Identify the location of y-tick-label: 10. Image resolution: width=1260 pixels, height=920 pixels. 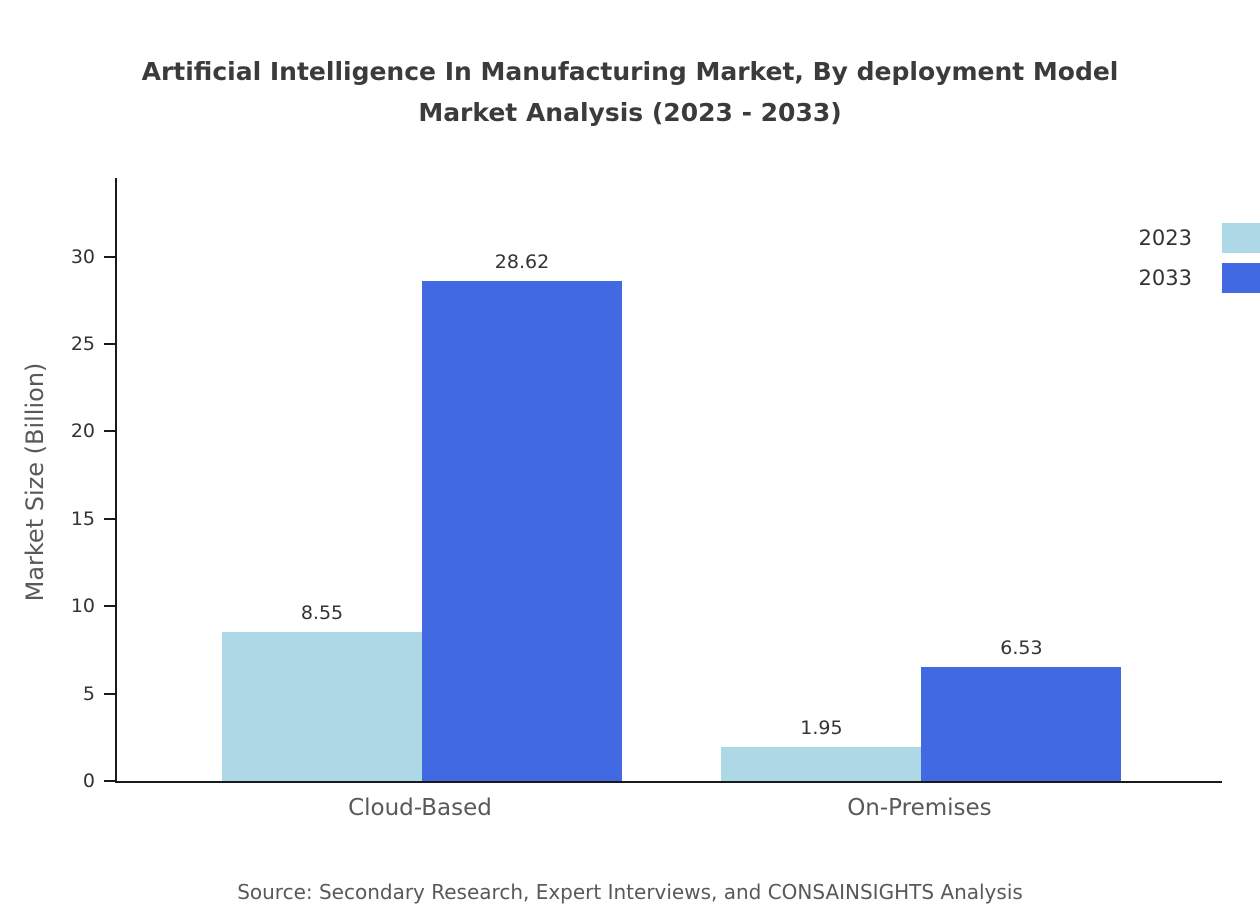
(82, 606).